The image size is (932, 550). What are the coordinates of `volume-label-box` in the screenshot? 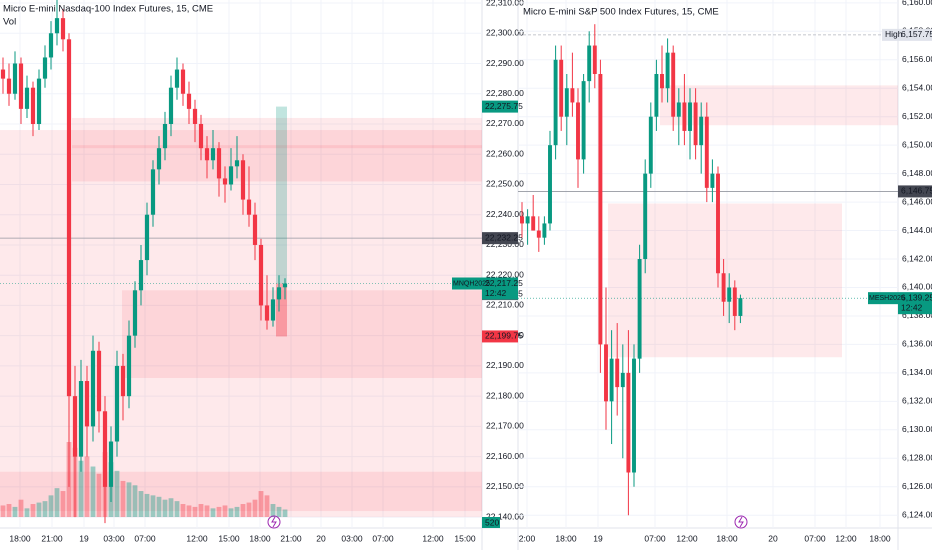 It's located at (491, 522).